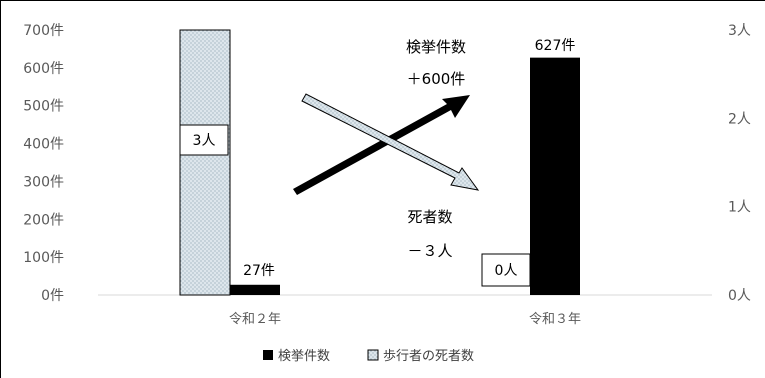 The width and height of the screenshot is (765, 378). Describe the element at coordinates (436, 47) in the screenshot. I see `increase-annotation-title: 検挙件数` at that location.